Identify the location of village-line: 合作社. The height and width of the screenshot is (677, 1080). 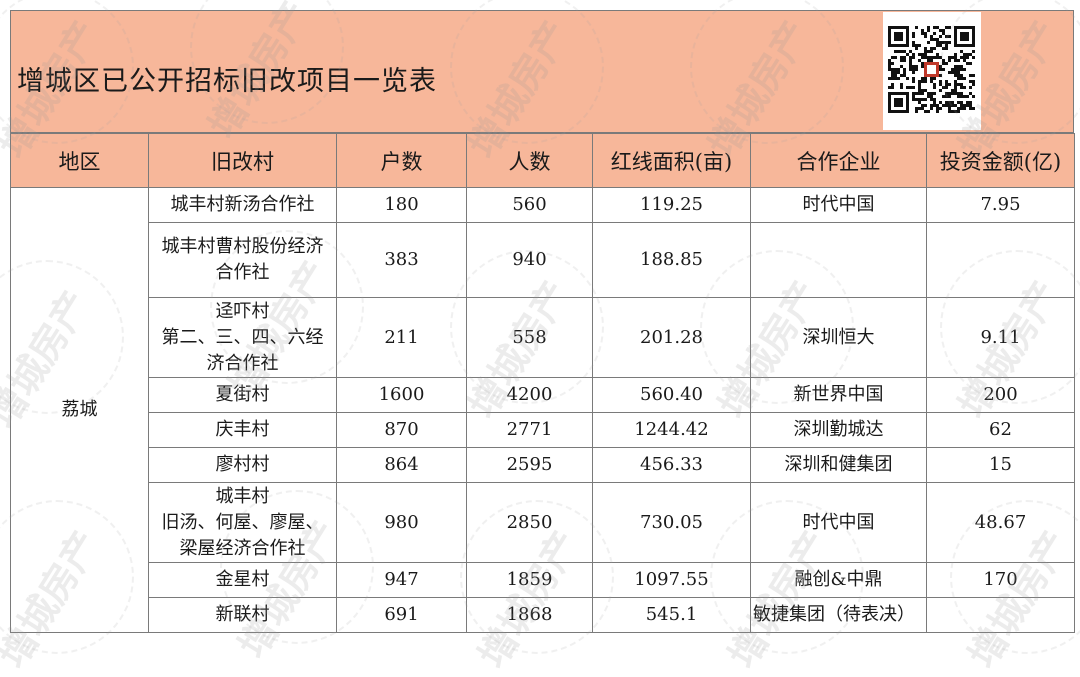
(242, 272).